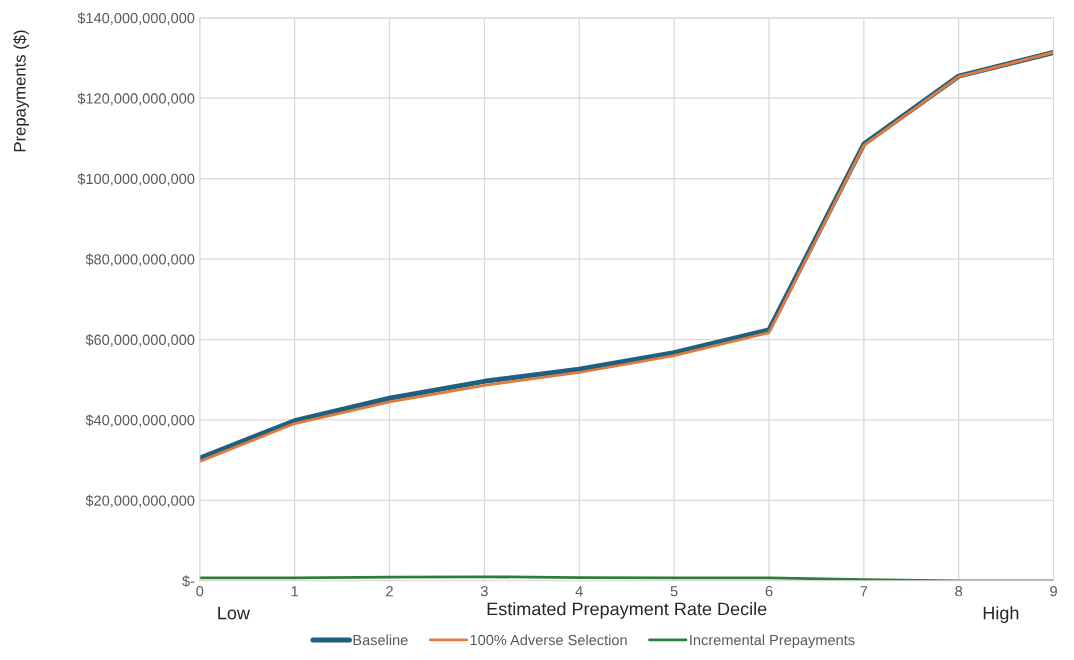 The height and width of the screenshot is (660, 1074). What do you see at coordinates (136, 99) in the screenshot?
I see `y-tick-label: $120,000,000,000` at bounding box center [136, 99].